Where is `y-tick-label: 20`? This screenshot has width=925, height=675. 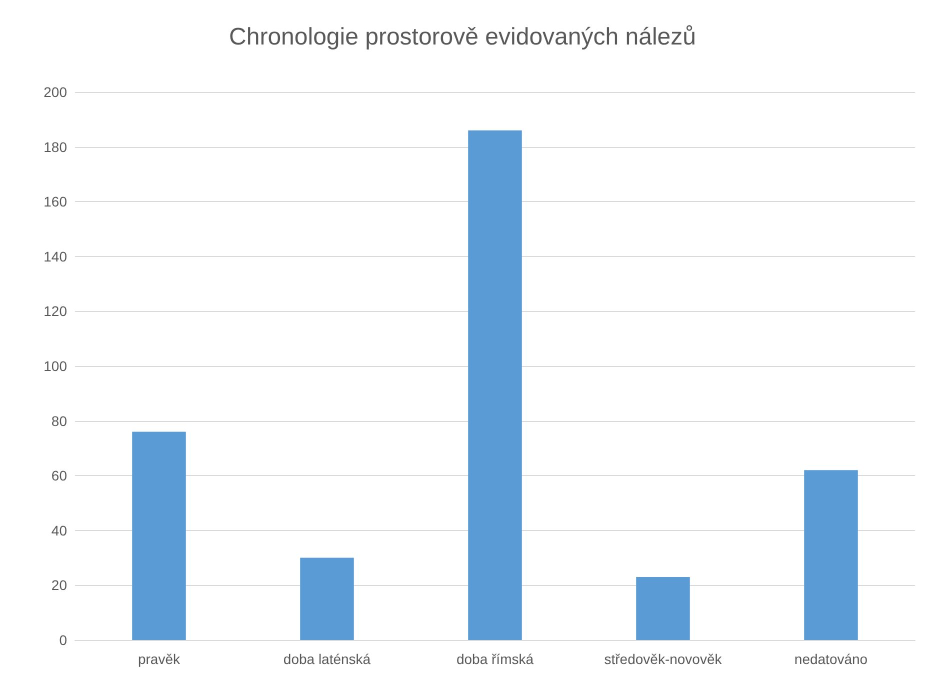 y-tick-label: 20 is located at coordinates (59, 585).